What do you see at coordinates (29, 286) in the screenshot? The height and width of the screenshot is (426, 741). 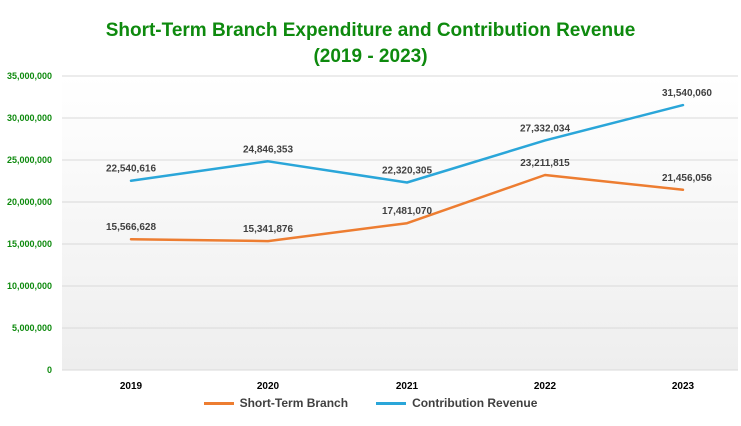 I see `y-tick-label: 10,000,000` at bounding box center [29, 286].